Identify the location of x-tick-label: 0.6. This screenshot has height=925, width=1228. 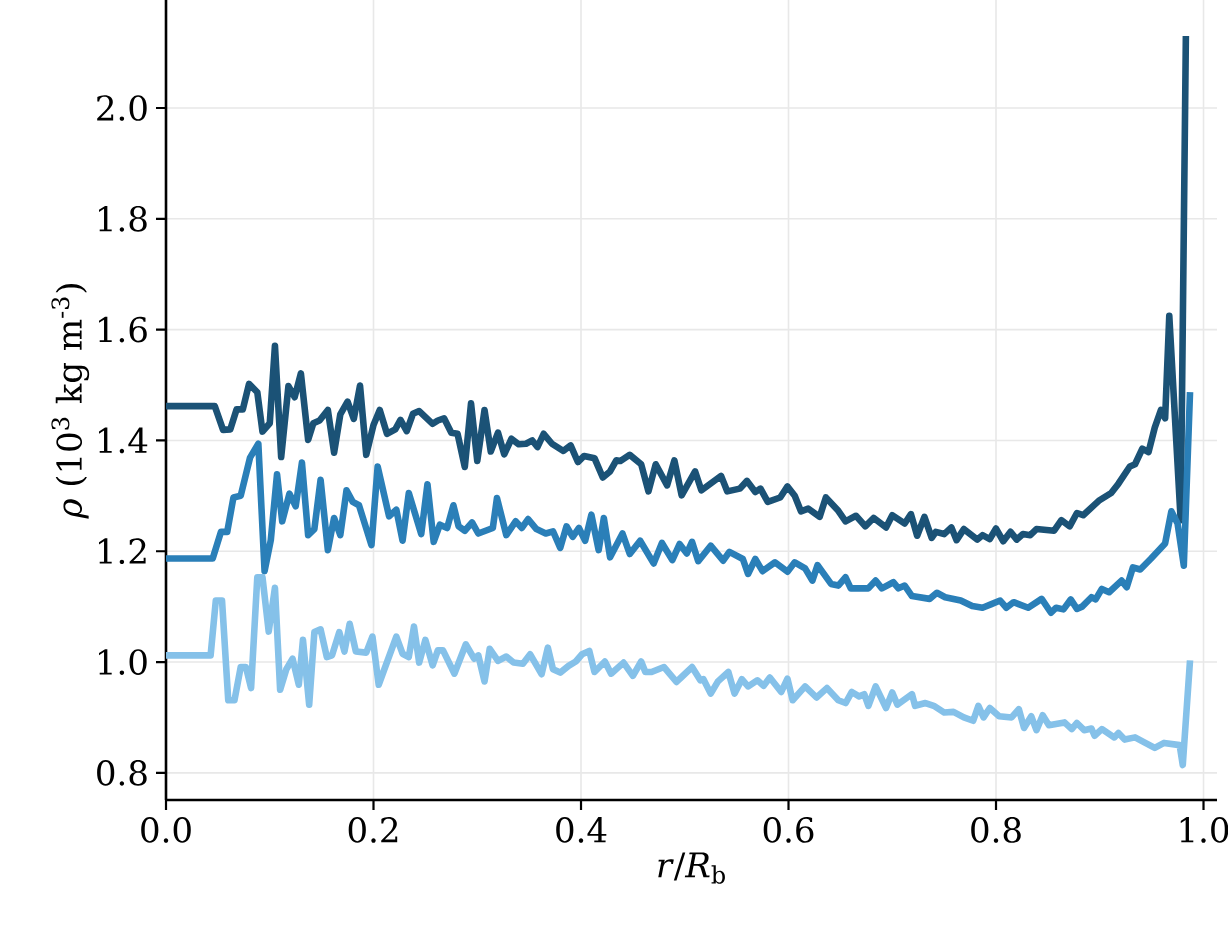
(788, 830).